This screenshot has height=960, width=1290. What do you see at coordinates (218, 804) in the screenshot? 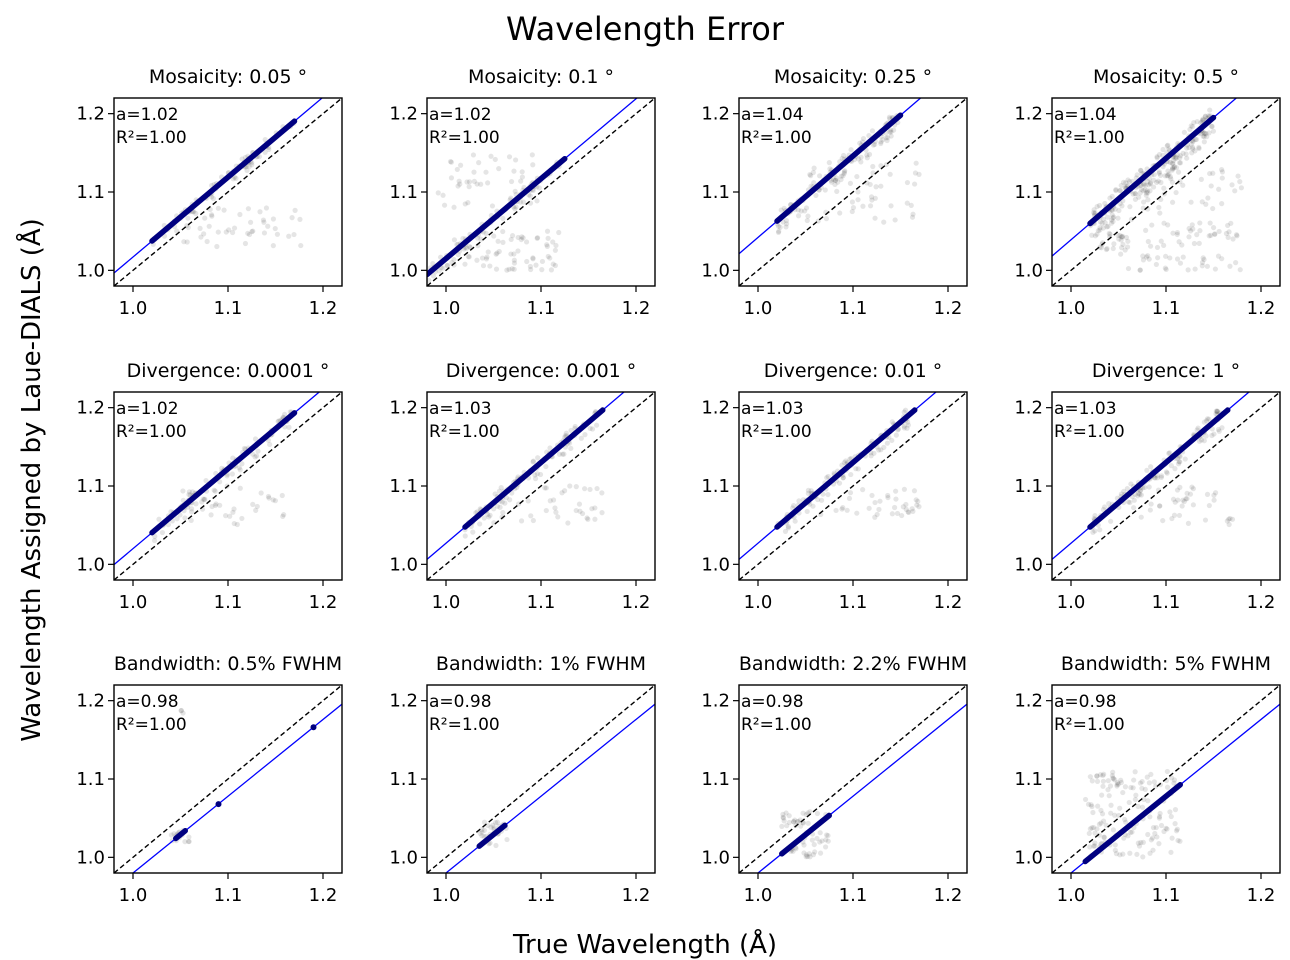
I see `fit-point` at bounding box center [218, 804].